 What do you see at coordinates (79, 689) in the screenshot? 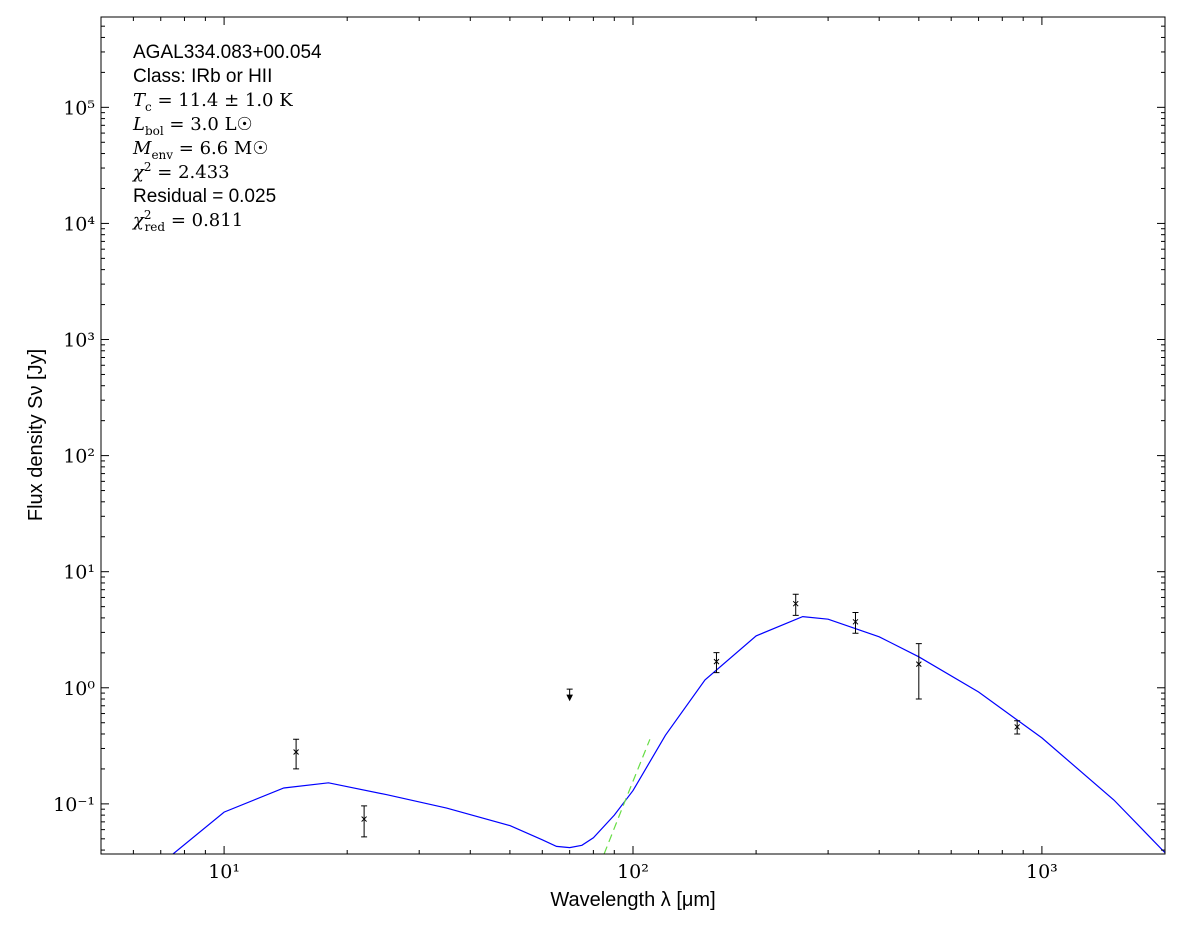
I see `y-tick-label: 10⁰` at bounding box center [79, 689].